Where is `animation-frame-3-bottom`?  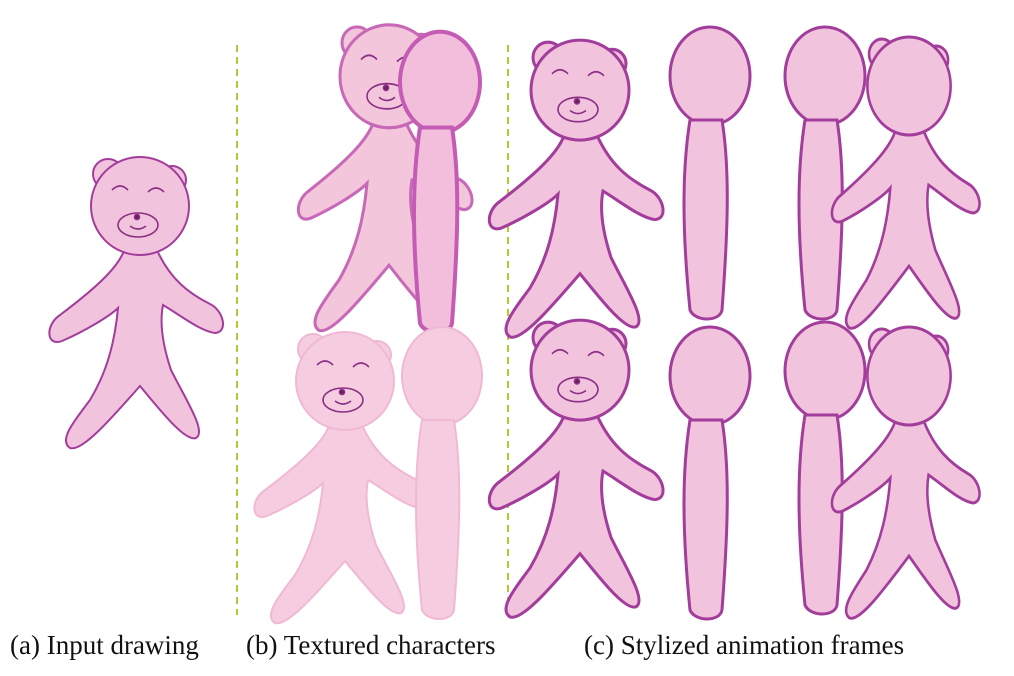
animation-frame-3-bottom is located at coordinates (825, 468).